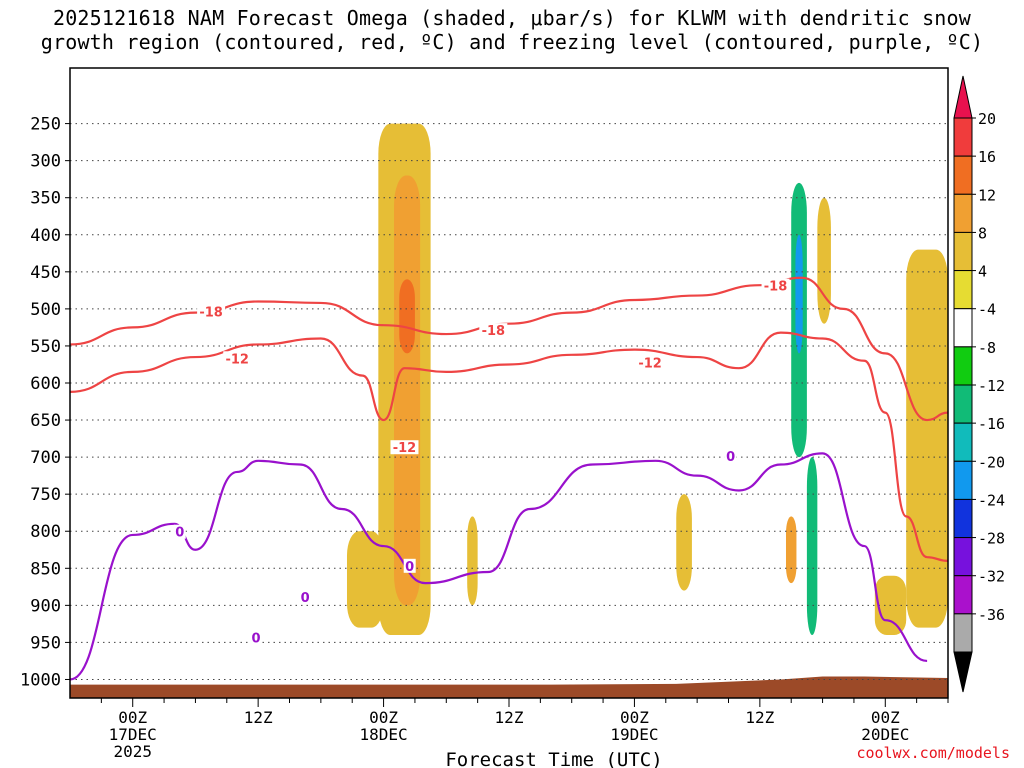 This screenshot has width=1024, height=768. I want to click on colorbar-label: -32, so click(991, 577).